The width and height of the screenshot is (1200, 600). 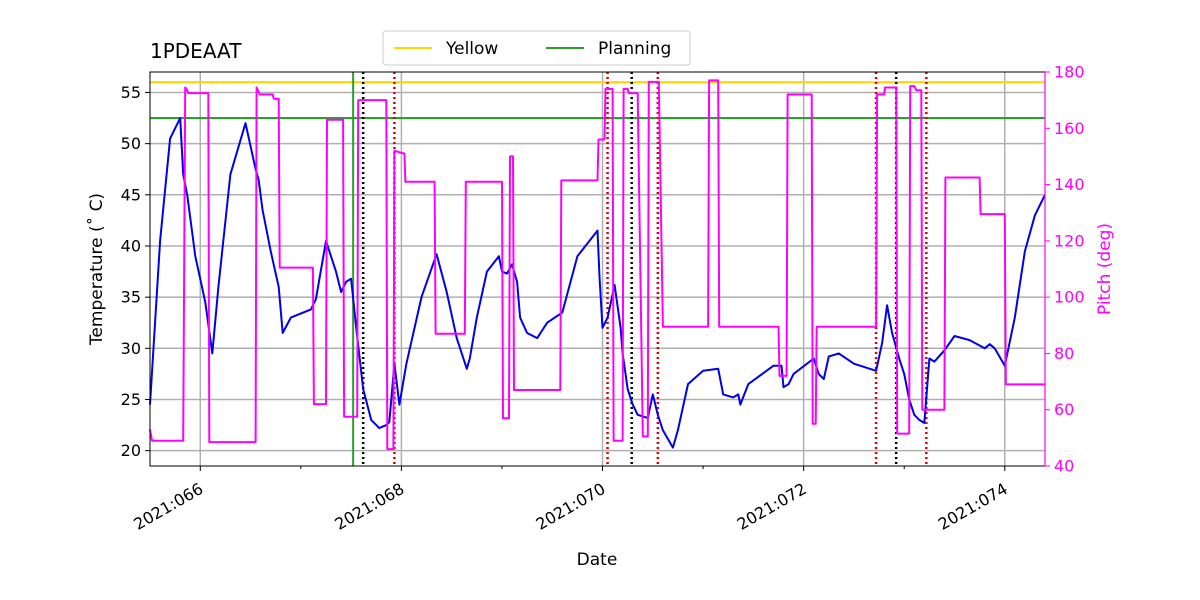 I want to click on y2-tick-label: 100, so click(x=1069, y=297).